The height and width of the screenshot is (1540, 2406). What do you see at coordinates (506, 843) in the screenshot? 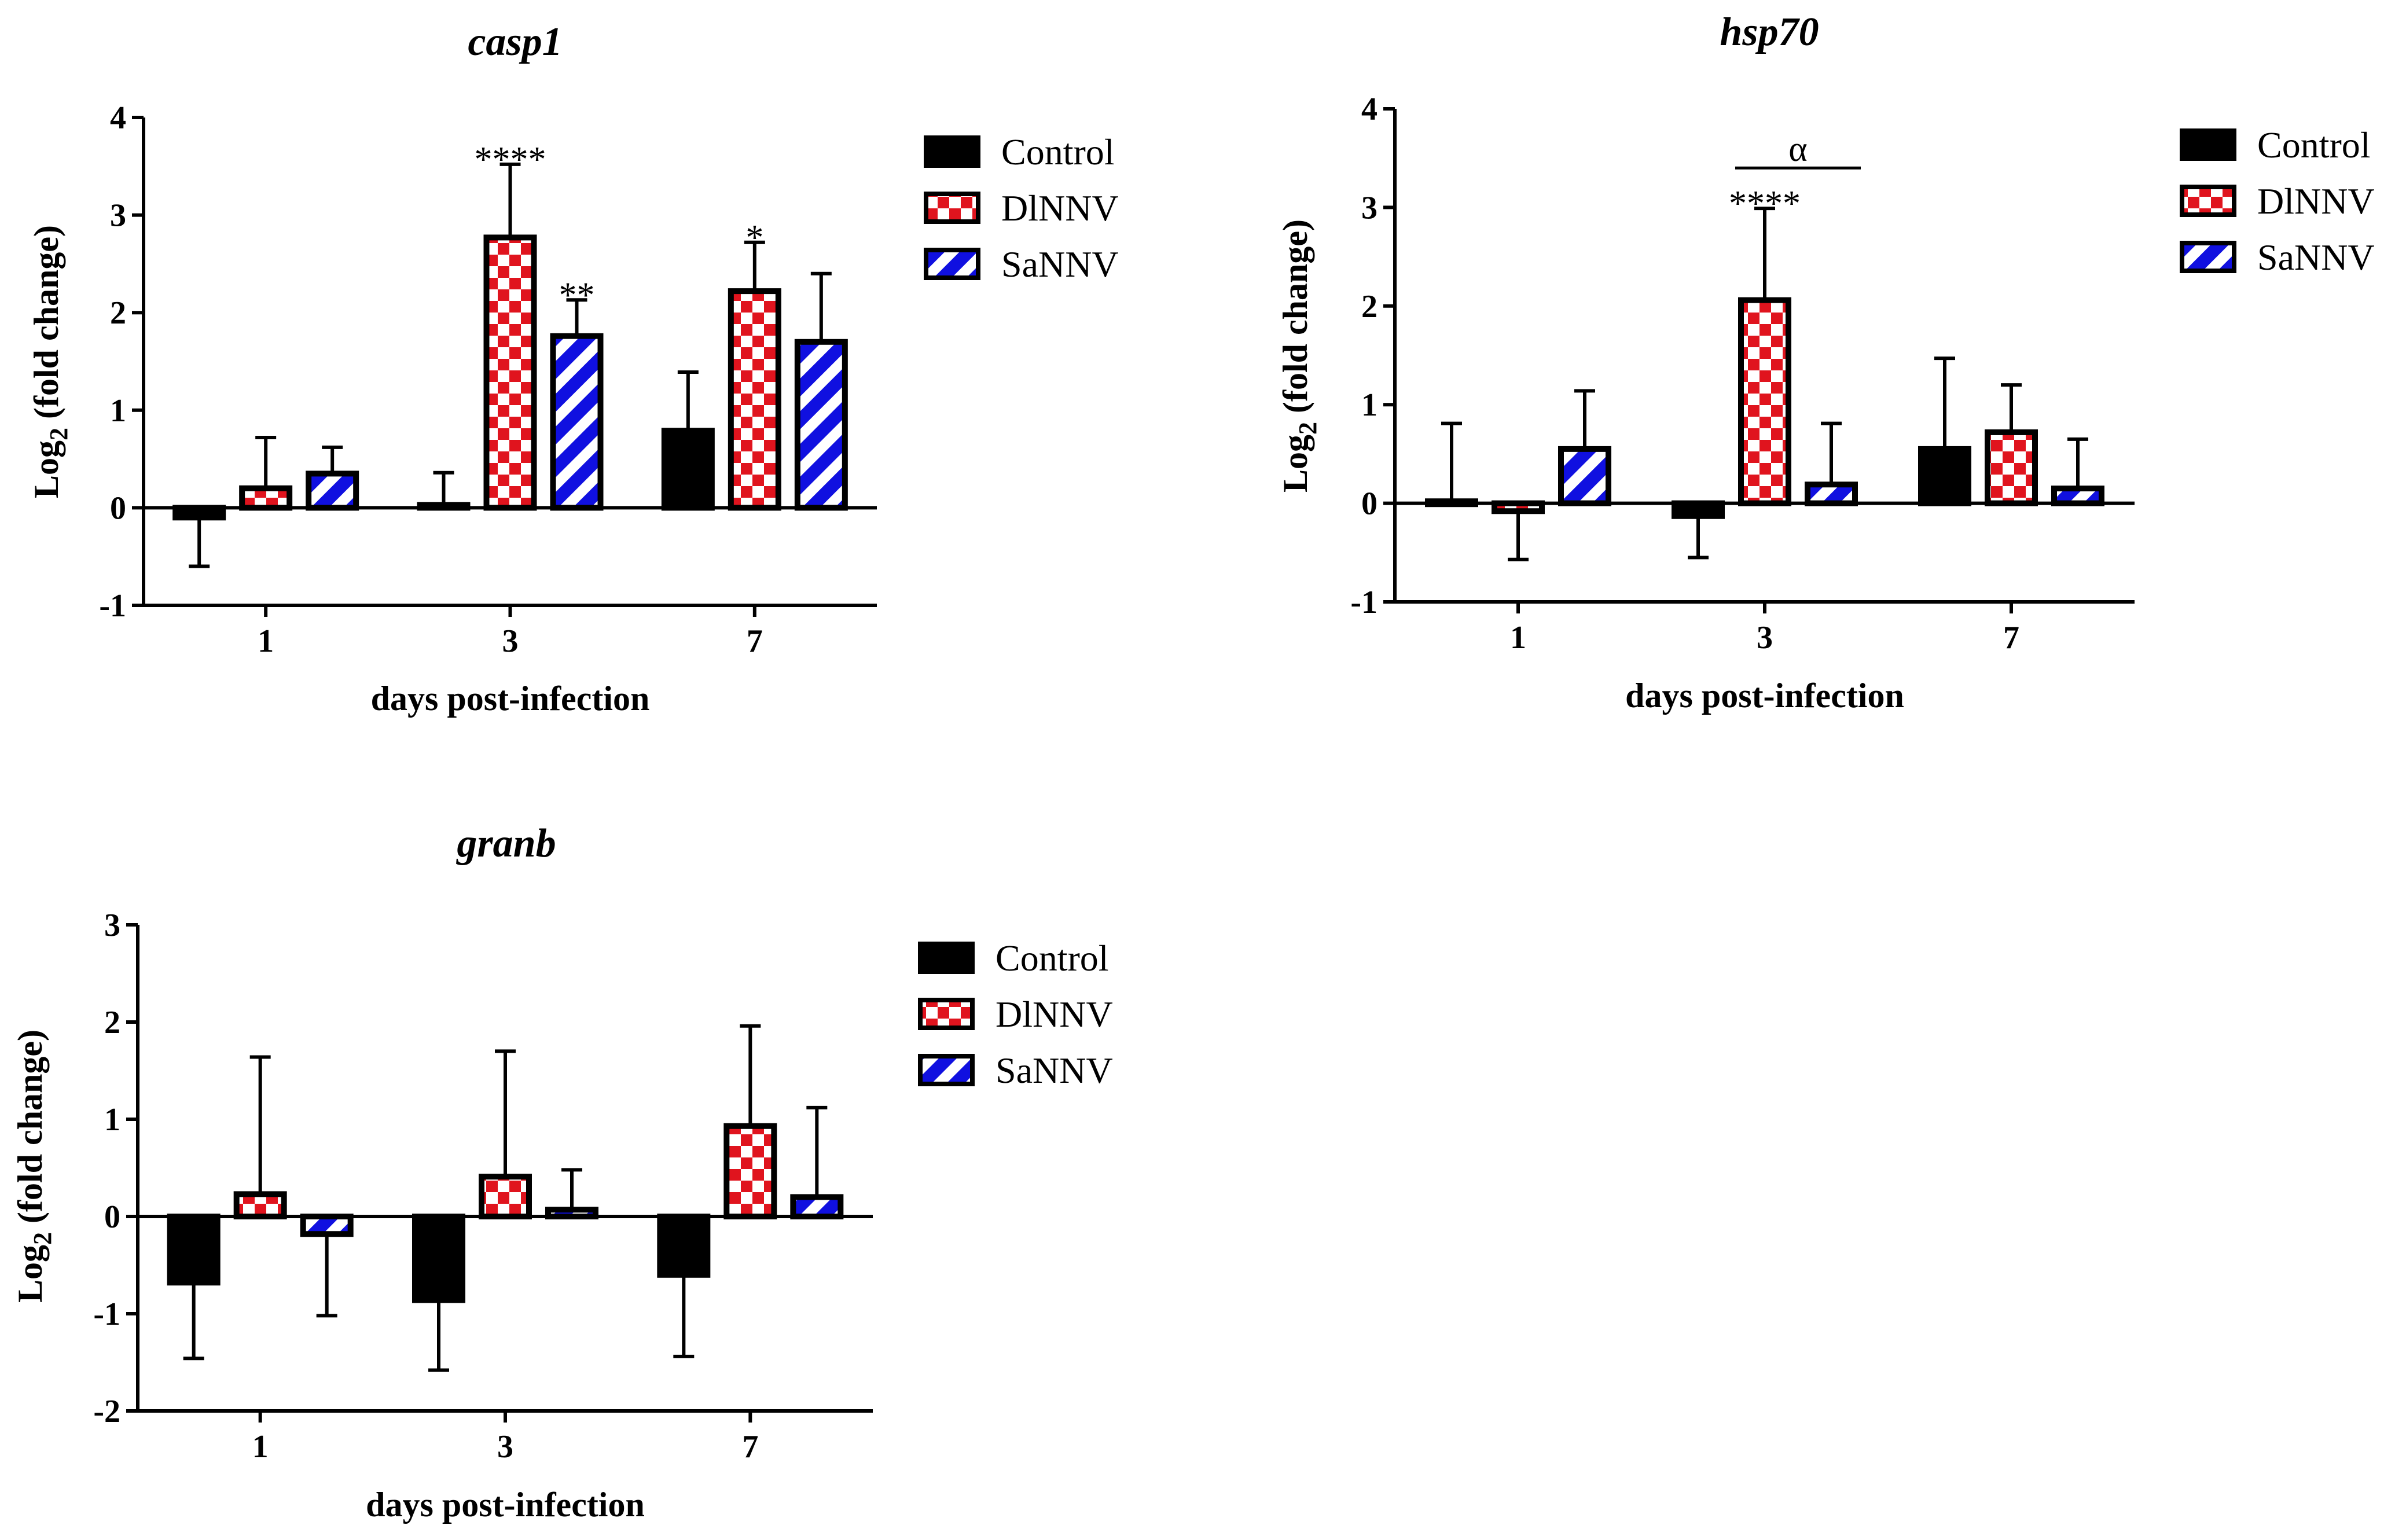
I see `chart-title: granb` at bounding box center [506, 843].